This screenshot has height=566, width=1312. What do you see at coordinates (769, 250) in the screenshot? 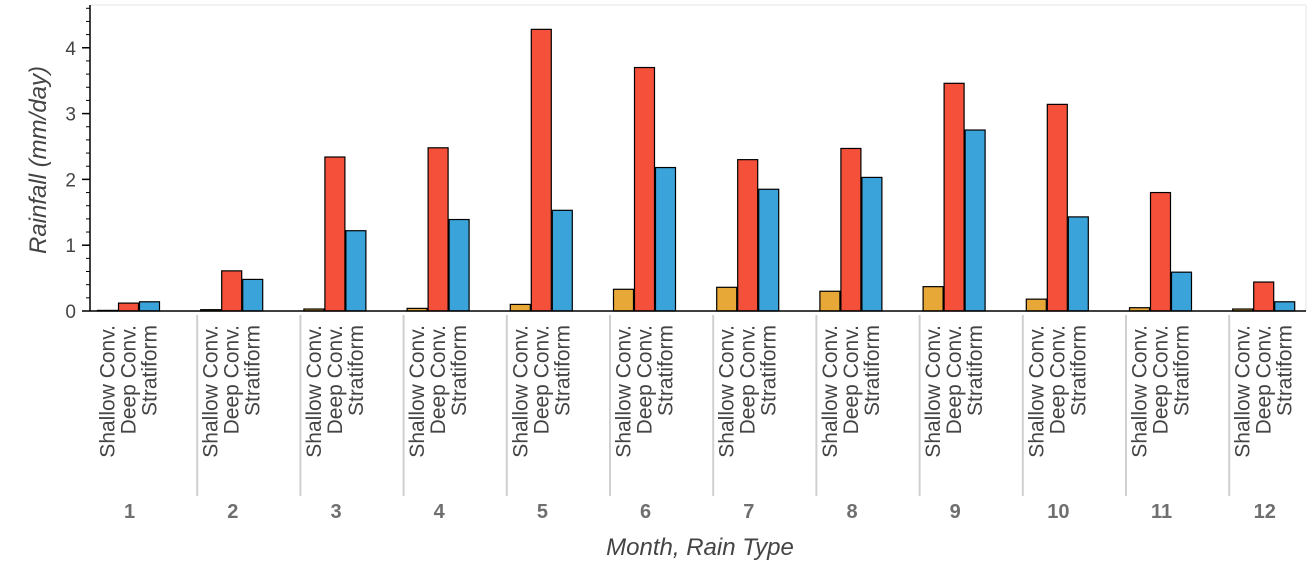
I see `bar-month-7-stratiform` at bounding box center [769, 250].